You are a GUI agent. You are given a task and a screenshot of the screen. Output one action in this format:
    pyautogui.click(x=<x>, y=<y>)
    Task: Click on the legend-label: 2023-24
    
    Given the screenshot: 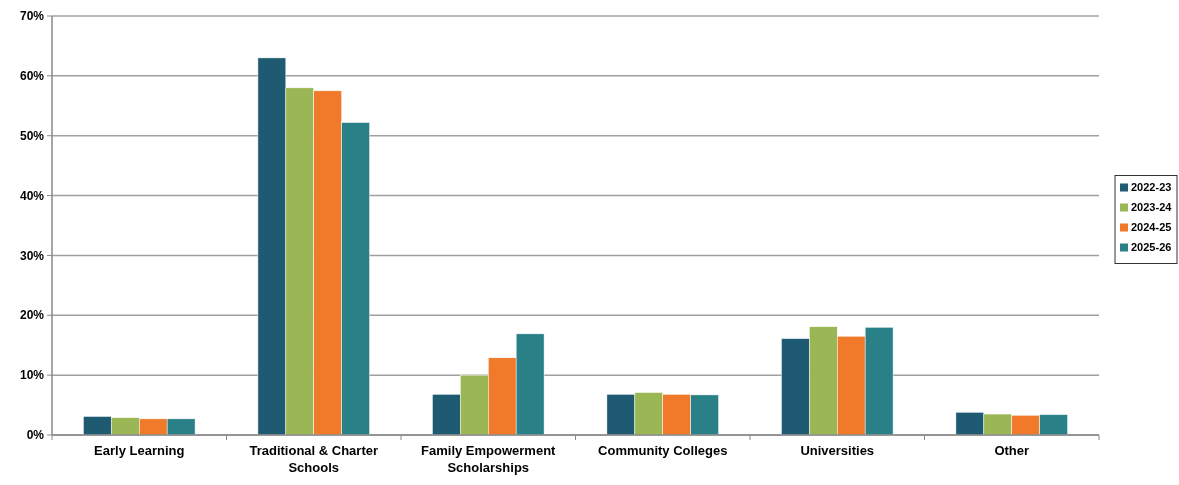 What is the action you would take?
    pyautogui.click(x=1152, y=207)
    